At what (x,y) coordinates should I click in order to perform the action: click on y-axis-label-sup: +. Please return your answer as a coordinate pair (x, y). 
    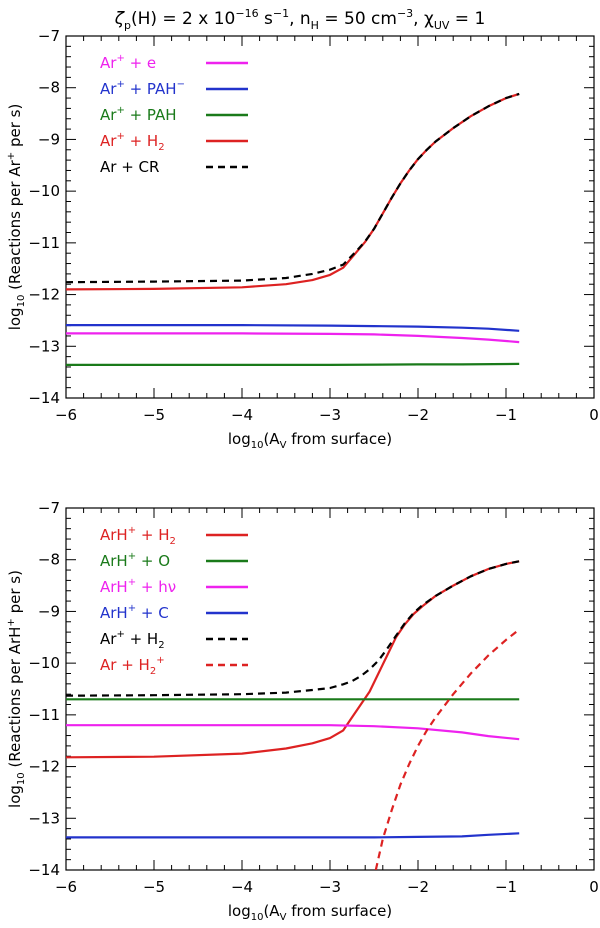
    Looking at the image, I should click on (11, 156).